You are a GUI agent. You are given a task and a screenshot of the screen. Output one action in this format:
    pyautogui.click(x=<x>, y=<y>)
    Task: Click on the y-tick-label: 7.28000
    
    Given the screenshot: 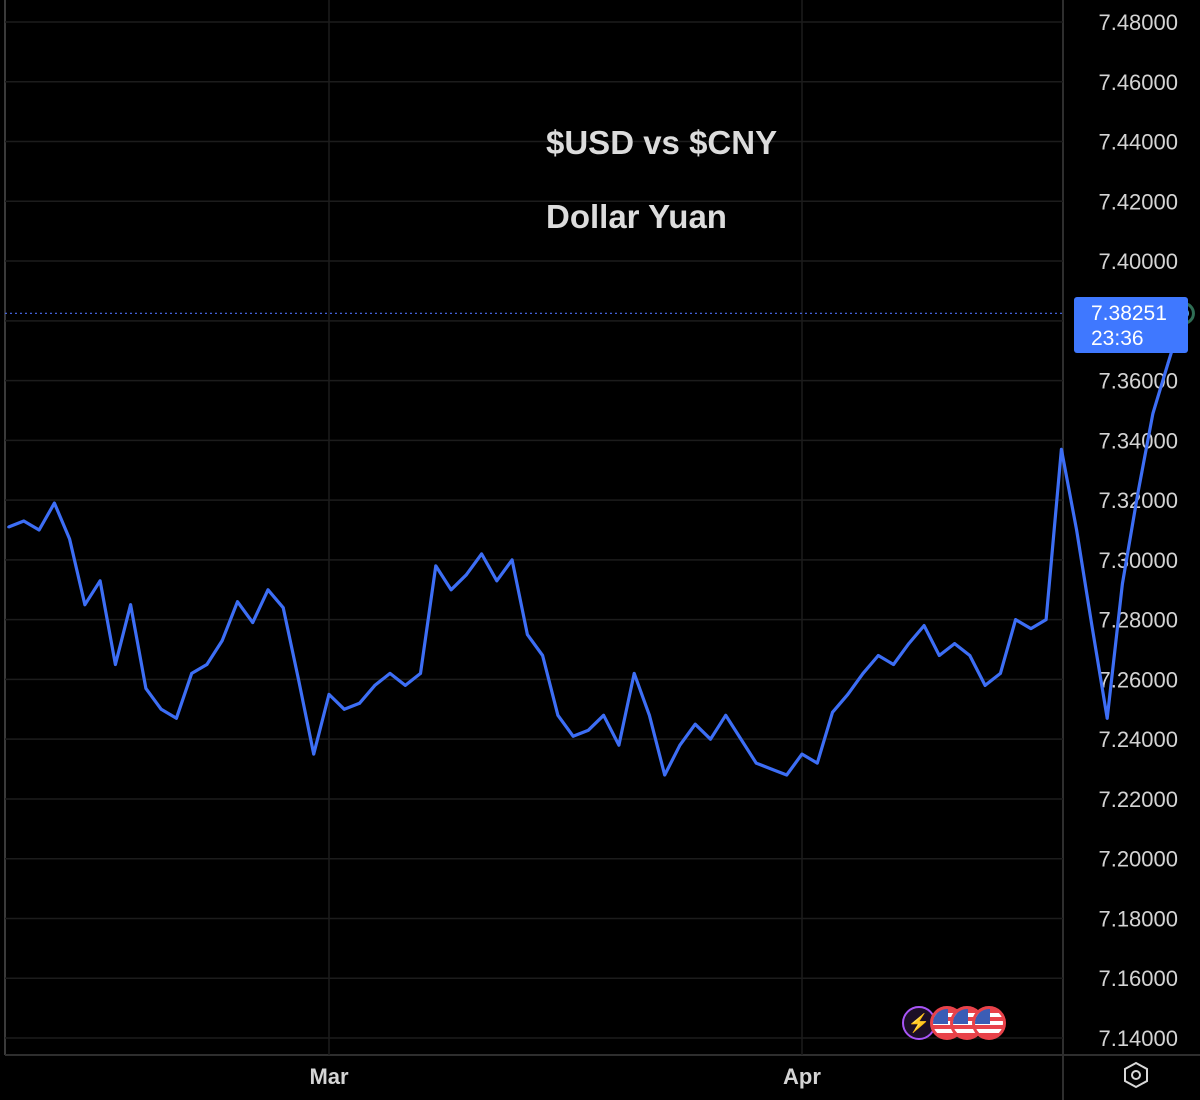 What is the action you would take?
    pyautogui.click(x=1138, y=620)
    